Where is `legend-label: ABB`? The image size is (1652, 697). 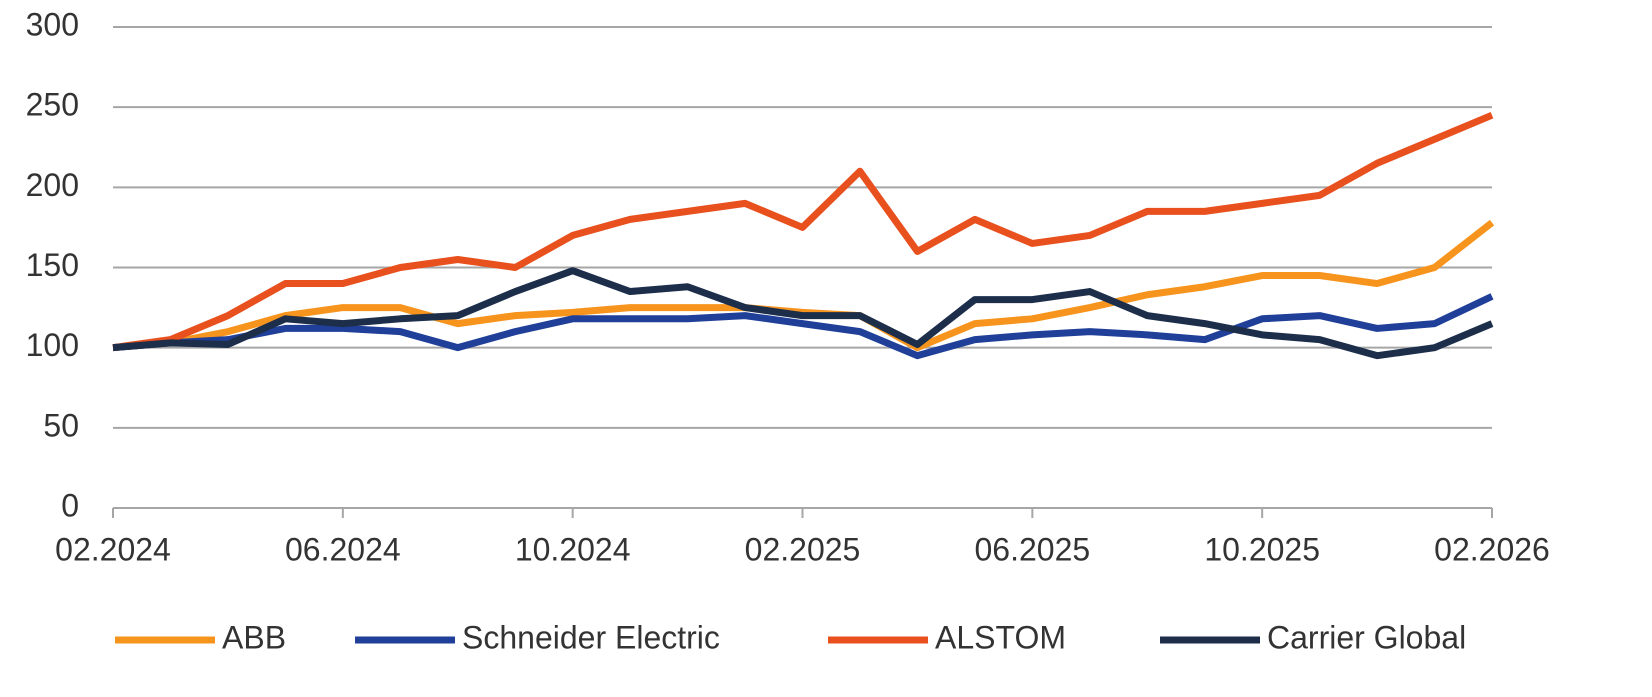
legend-label: ABB is located at coordinates (254, 637).